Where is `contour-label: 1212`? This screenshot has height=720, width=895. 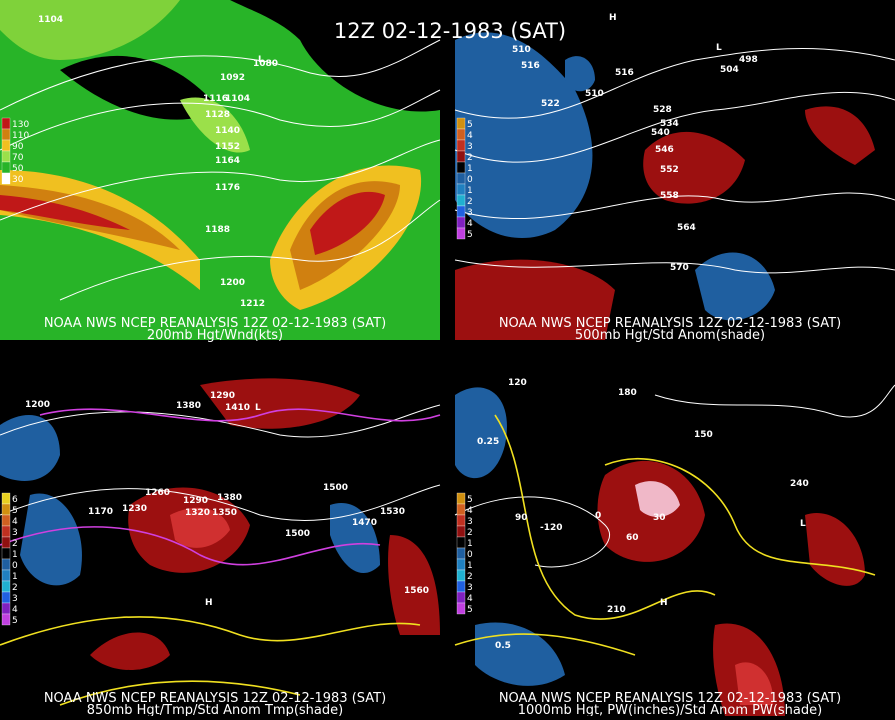 contour-label: 1212 is located at coordinates (252, 304).